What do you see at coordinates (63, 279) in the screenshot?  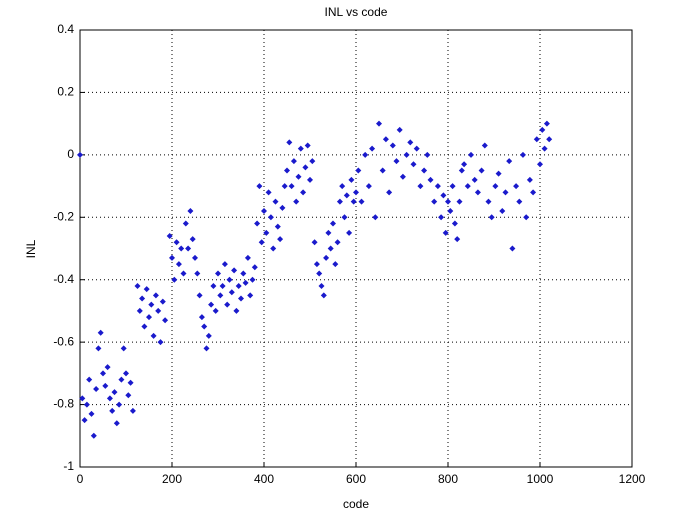 I see `y-tick-label: -0.4` at bounding box center [63, 279].